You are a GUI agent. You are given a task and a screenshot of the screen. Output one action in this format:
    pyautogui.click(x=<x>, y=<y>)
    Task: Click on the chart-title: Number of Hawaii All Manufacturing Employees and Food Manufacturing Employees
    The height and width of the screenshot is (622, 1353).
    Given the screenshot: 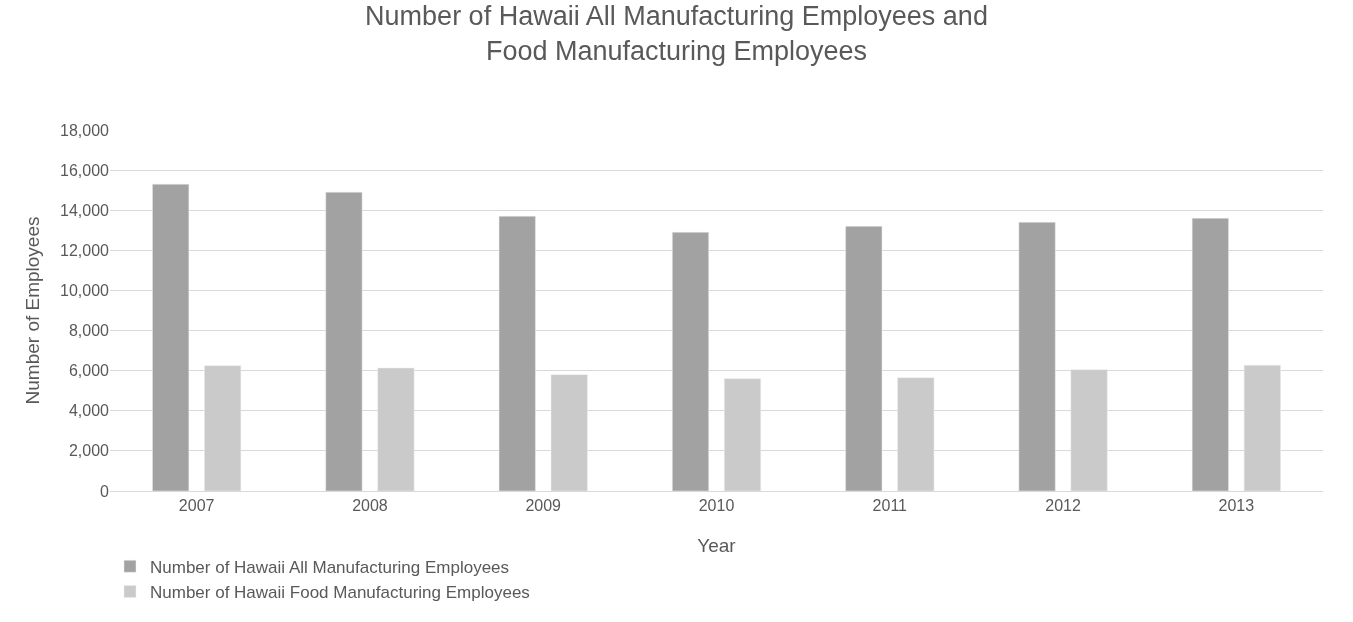 What is the action you would take?
    pyautogui.click(x=676, y=33)
    